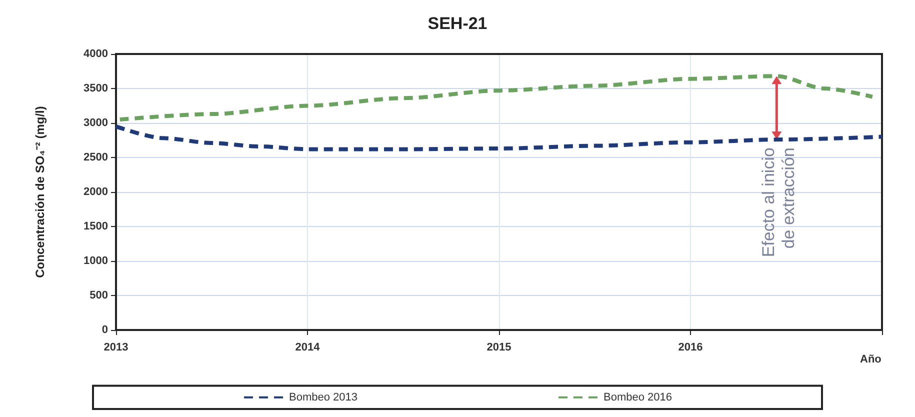 The image size is (915, 417). Describe the element at coordinates (96, 261) in the screenshot. I see `y-tick-label: 1000` at that location.